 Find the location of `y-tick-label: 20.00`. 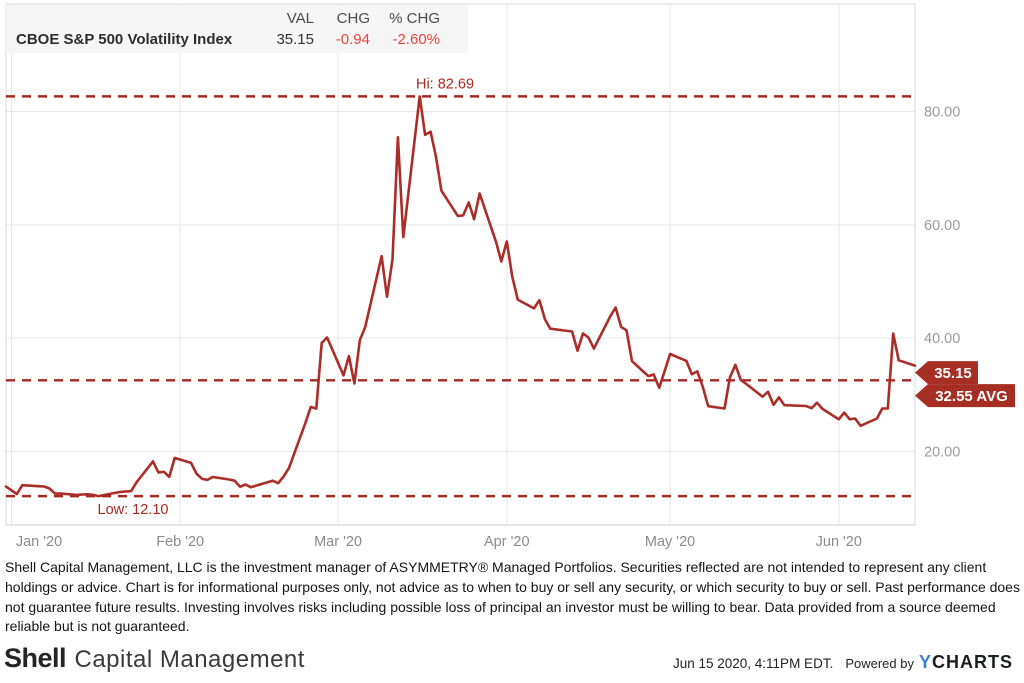

y-tick-label: 20.00 is located at coordinates (942, 452).